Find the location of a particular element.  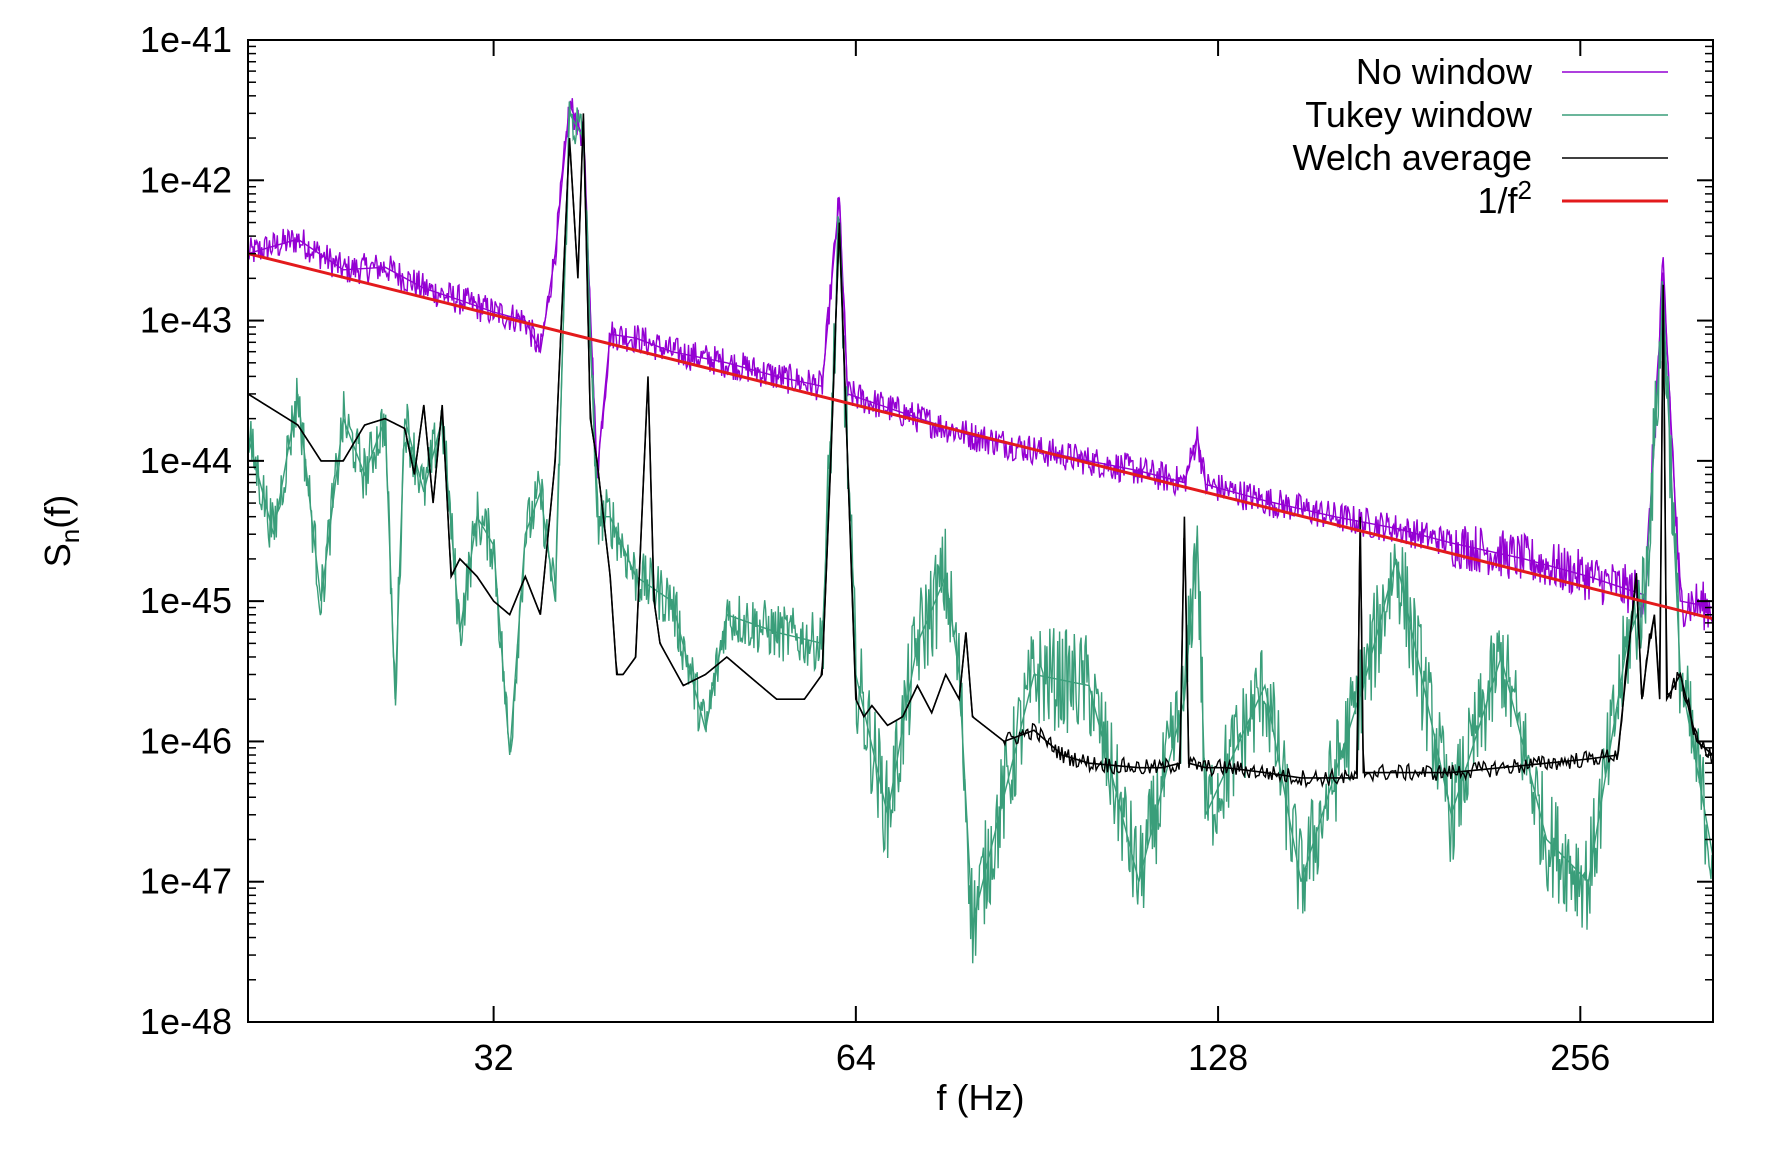

y-tick-label: 1e-44 is located at coordinates (186, 460).